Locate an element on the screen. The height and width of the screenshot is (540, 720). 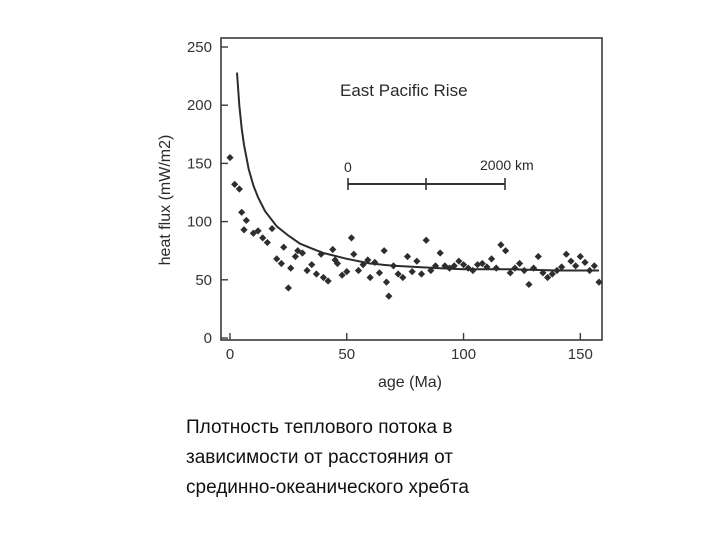
y-tick-label: 250 is located at coordinates (199, 47).